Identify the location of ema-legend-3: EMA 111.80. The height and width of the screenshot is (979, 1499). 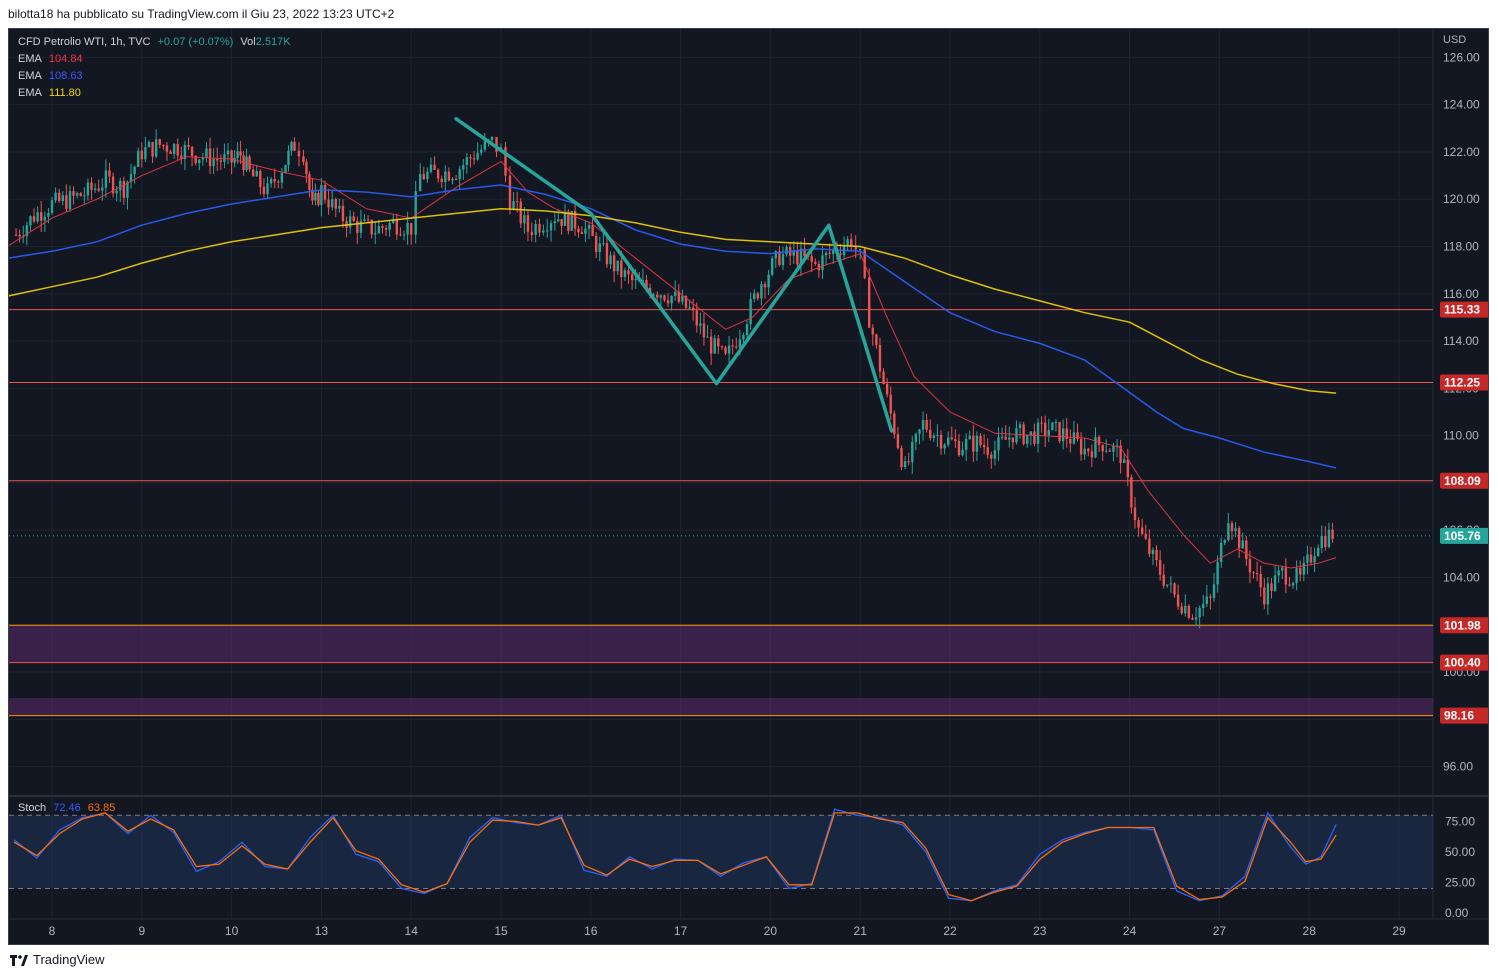
(51, 93).